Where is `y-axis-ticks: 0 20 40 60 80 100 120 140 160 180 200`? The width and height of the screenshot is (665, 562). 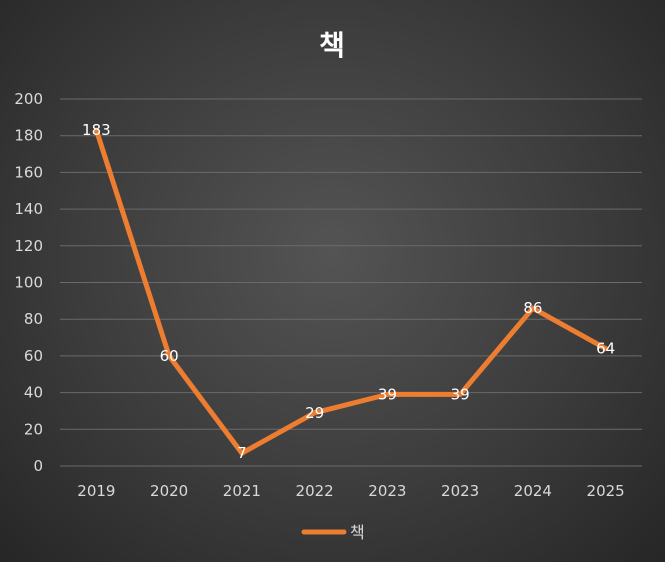 y-axis-ticks: 0 20 40 60 80 100 120 140 160 180 200 is located at coordinates (28, 282).